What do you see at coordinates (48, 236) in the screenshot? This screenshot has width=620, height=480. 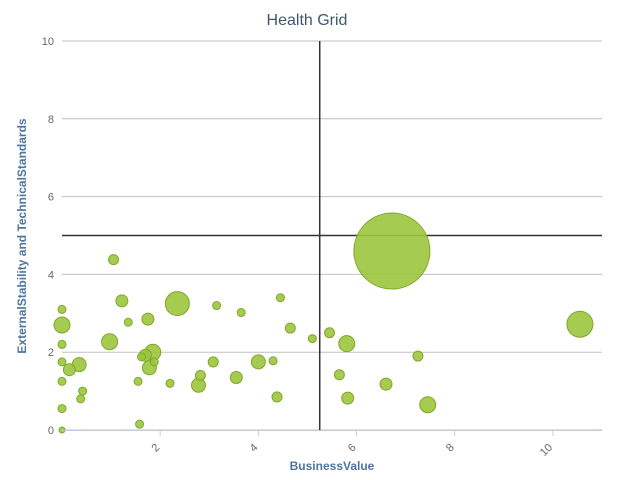 I see `y-axis: 0 2 4 6 8 10` at bounding box center [48, 236].